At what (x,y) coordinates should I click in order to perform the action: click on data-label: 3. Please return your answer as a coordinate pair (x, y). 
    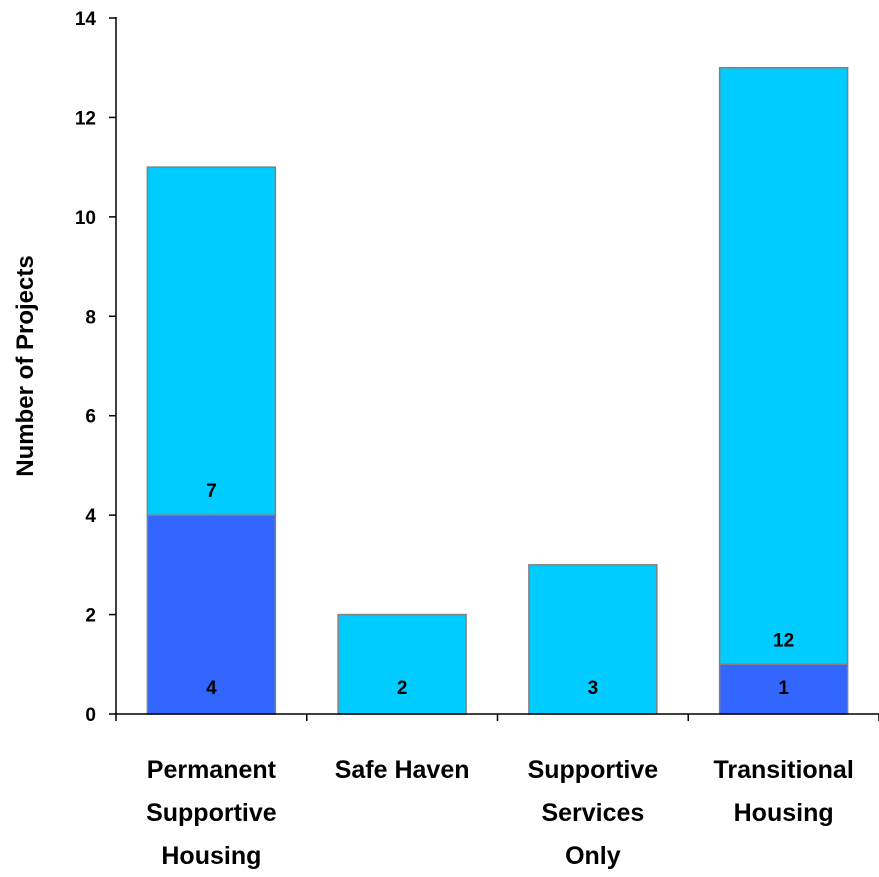
    Looking at the image, I should click on (593, 688).